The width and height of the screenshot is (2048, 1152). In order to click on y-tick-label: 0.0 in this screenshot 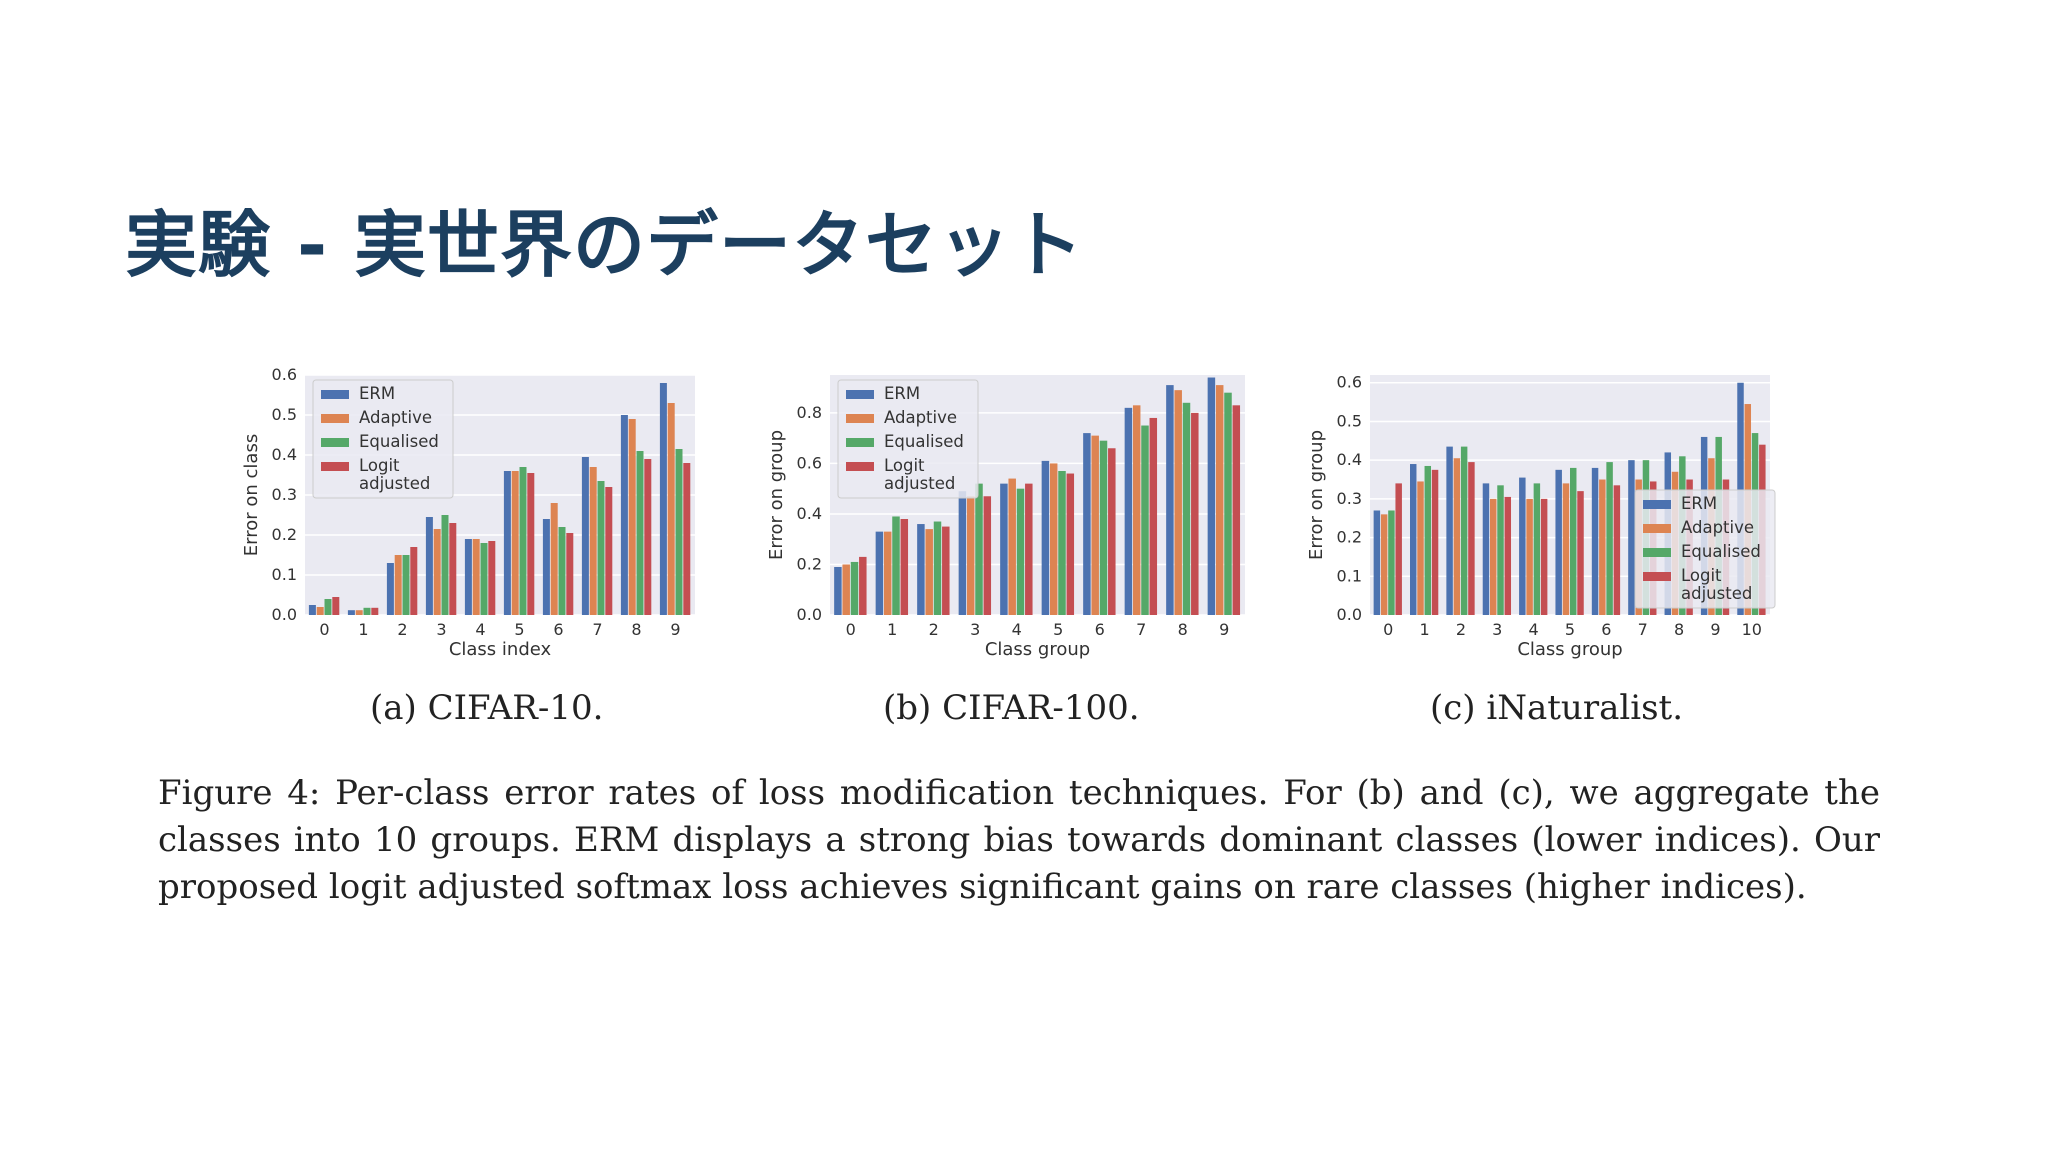, I will do `click(809, 614)`.